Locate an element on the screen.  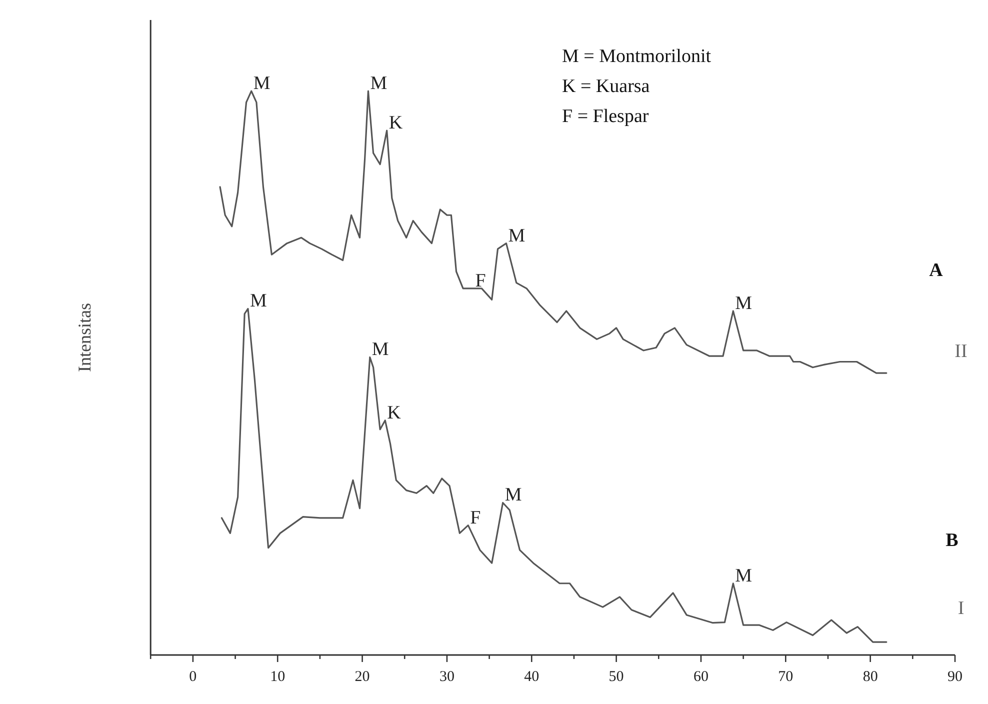
x-tick-label: 0 is located at coordinates (193, 677).